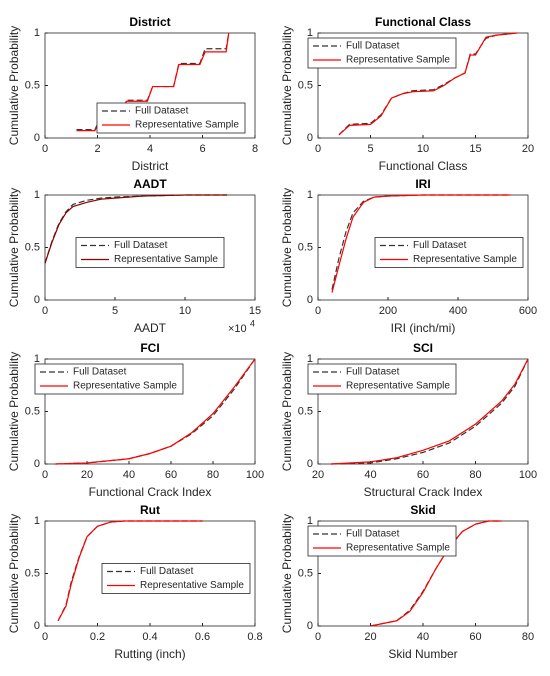 This screenshot has height=676, width=550. I want to click on x-tick-label: 400, so click(458, 311).